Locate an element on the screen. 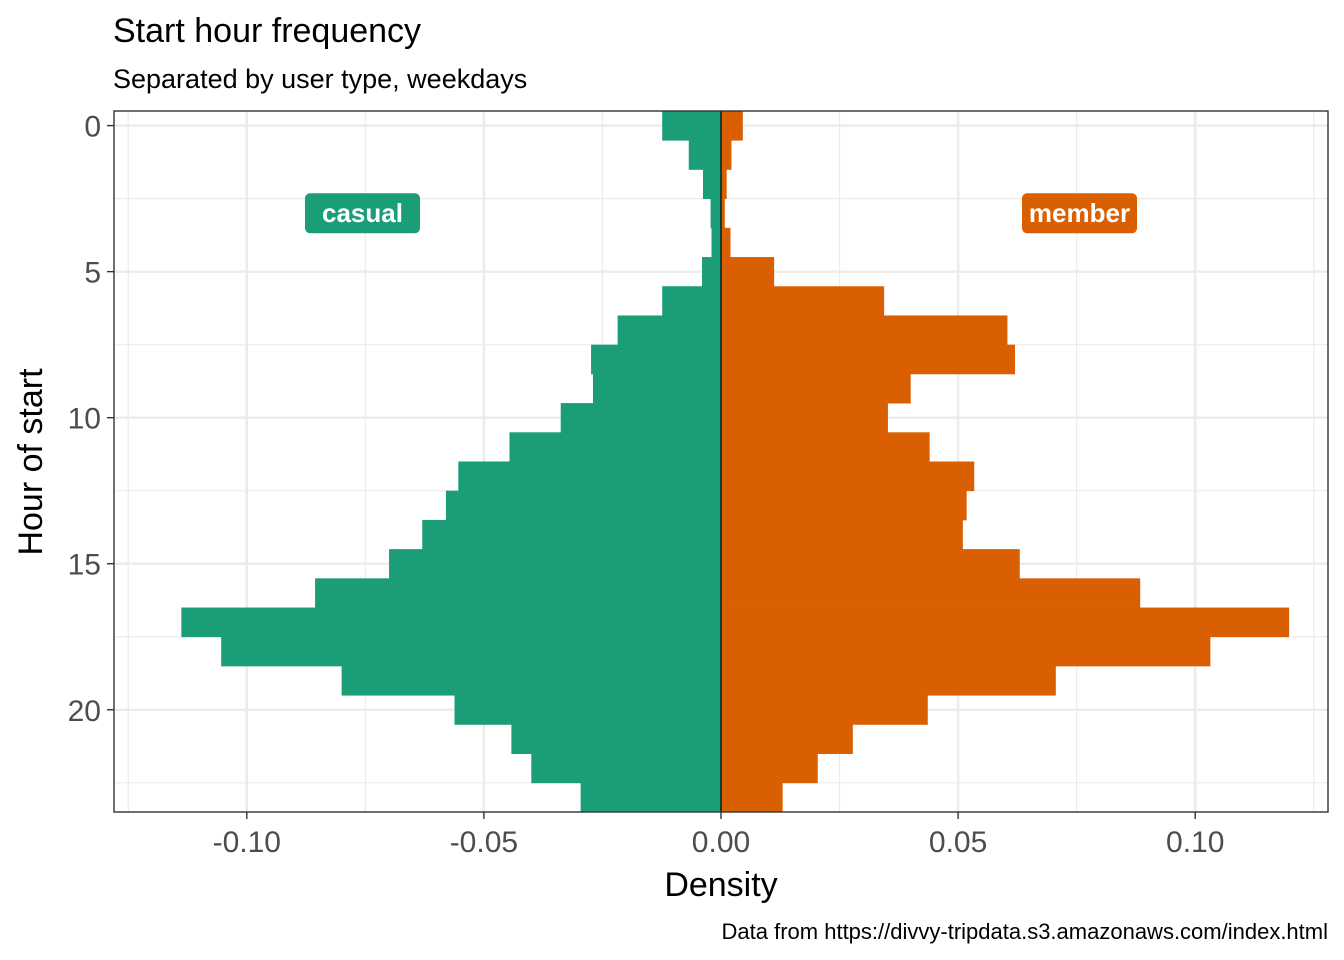 This screenshot has height=960, width=1344. series-label-casual: casual is located at coordinates (362, 213).